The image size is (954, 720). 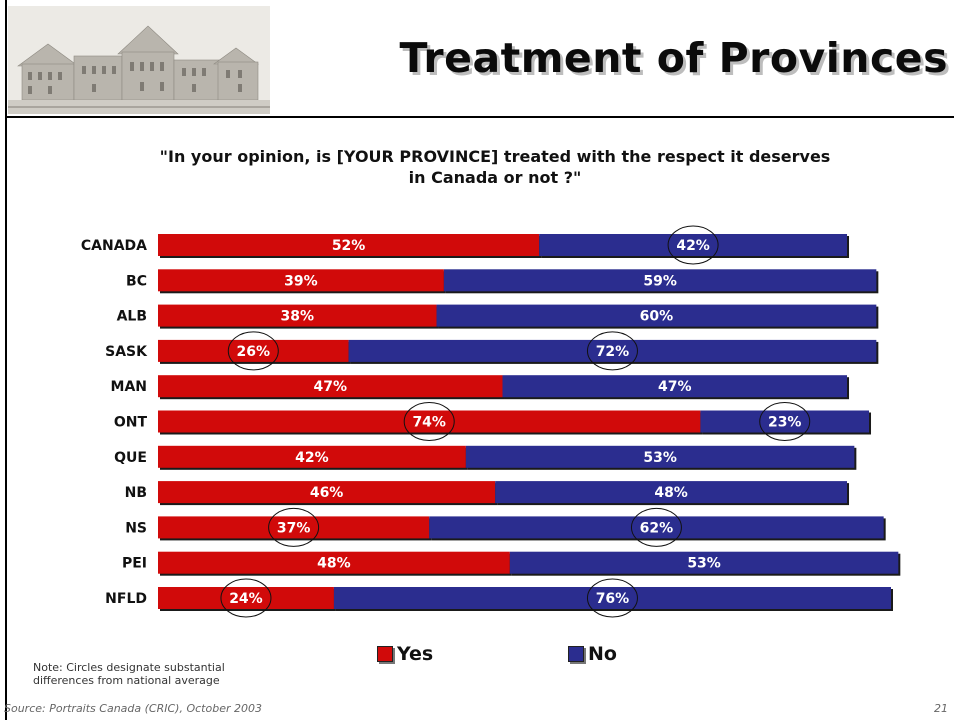 I want to click on bar-yes-ont, so click(x=429, y=421).